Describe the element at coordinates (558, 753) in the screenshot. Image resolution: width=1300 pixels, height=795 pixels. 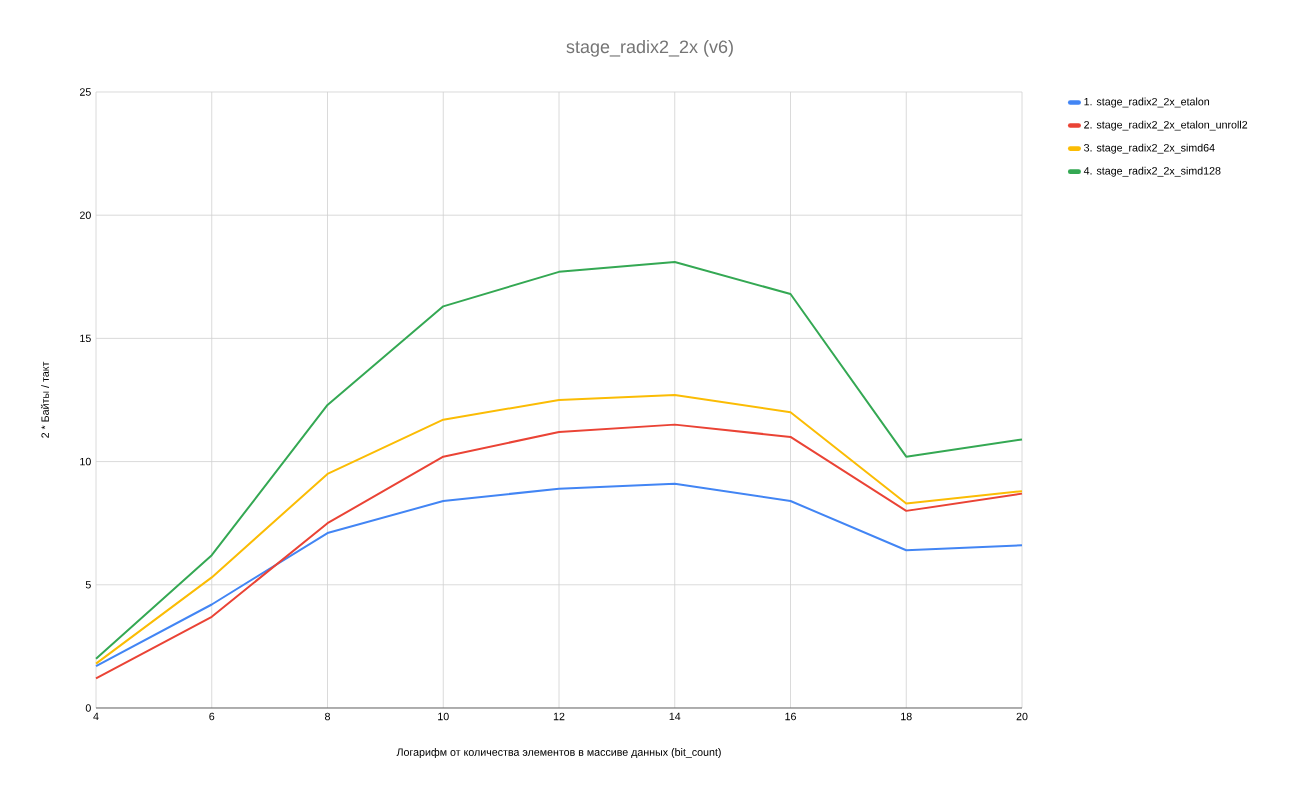
I see `x-axis-title: Логарифм от количества элементов в массиве данных (bit_count)` at that location.